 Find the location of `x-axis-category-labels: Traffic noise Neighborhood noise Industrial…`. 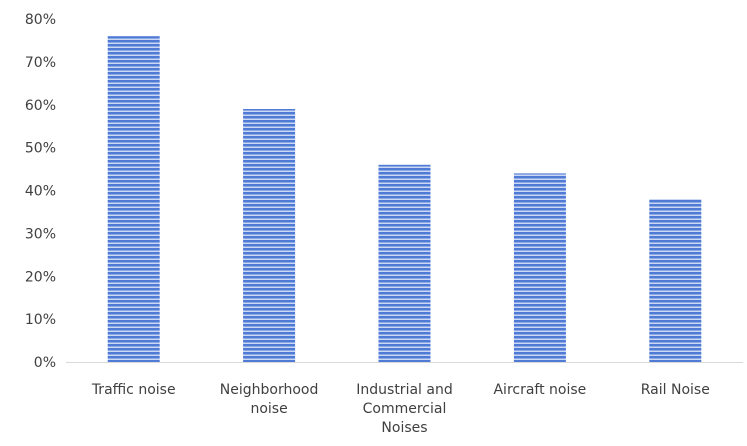

x-axis-category-labels: Traffic noise Neighborhood noise Industrial… is located at coordinates (400, 409).